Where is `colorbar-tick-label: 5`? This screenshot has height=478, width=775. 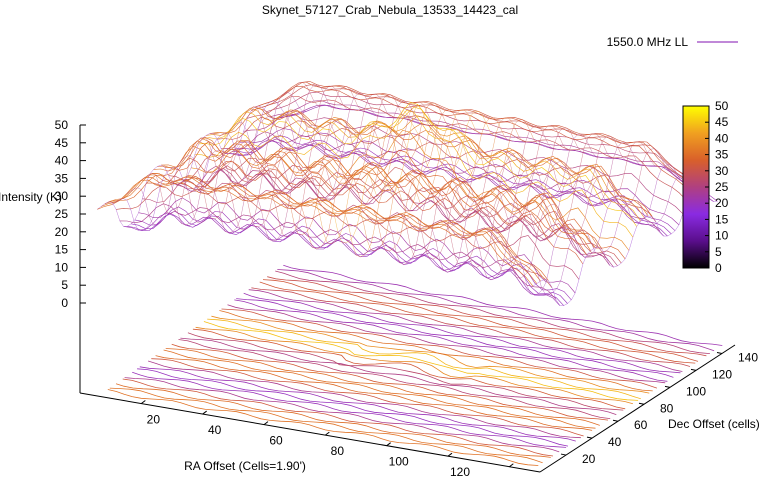
colorbar-tick-label: 5 is located at coordinates (718, 252).